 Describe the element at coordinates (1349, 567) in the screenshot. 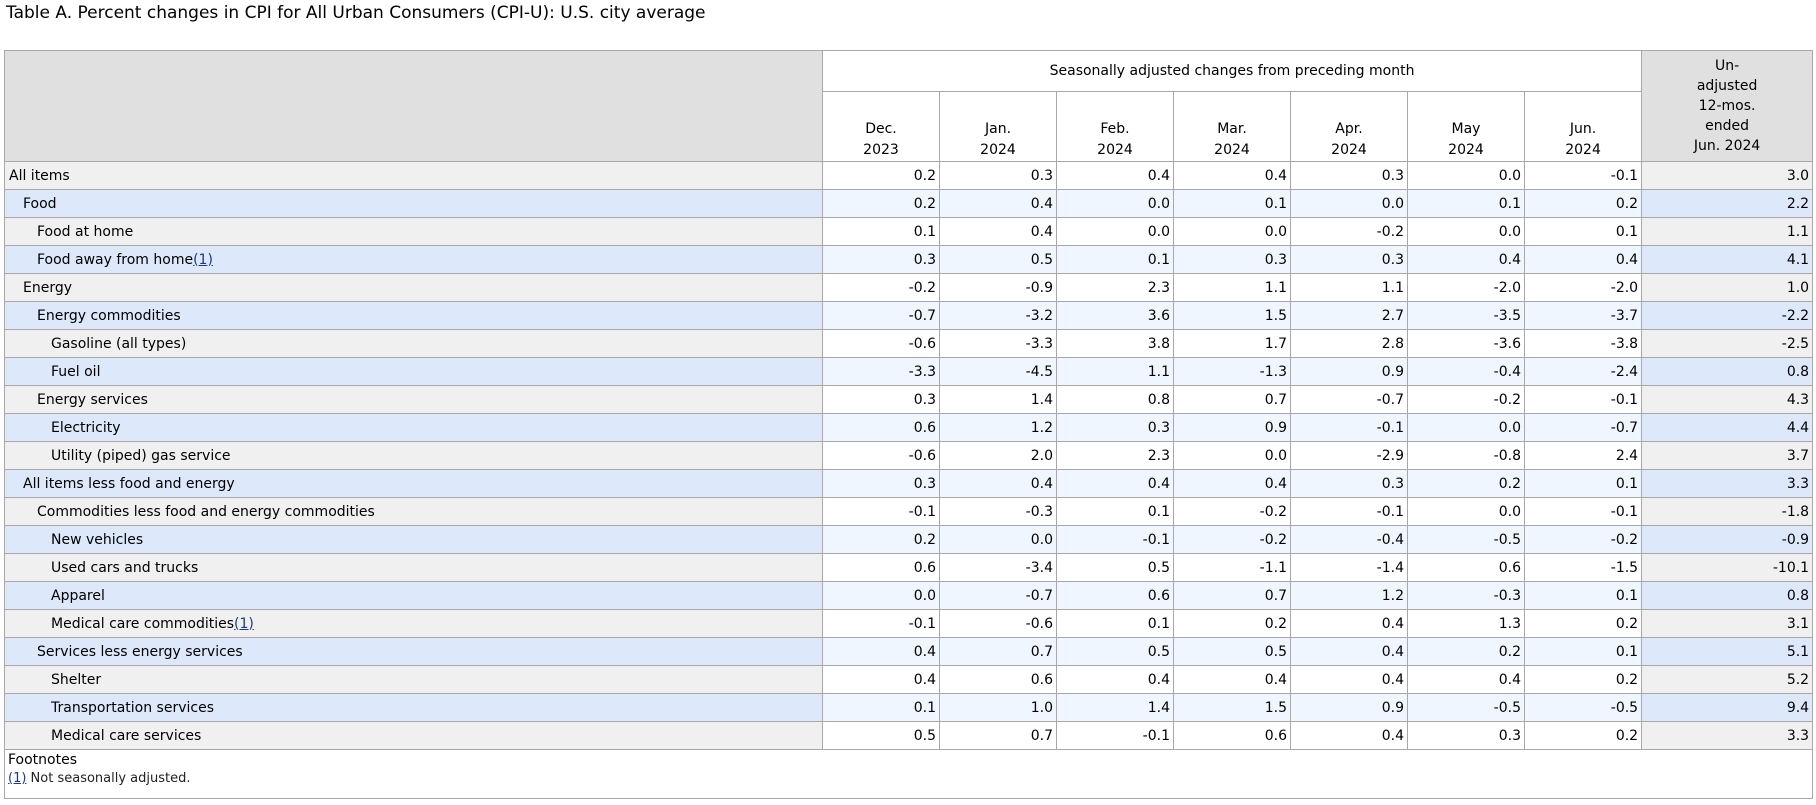

I see `value-cell: -1.4` at that location.